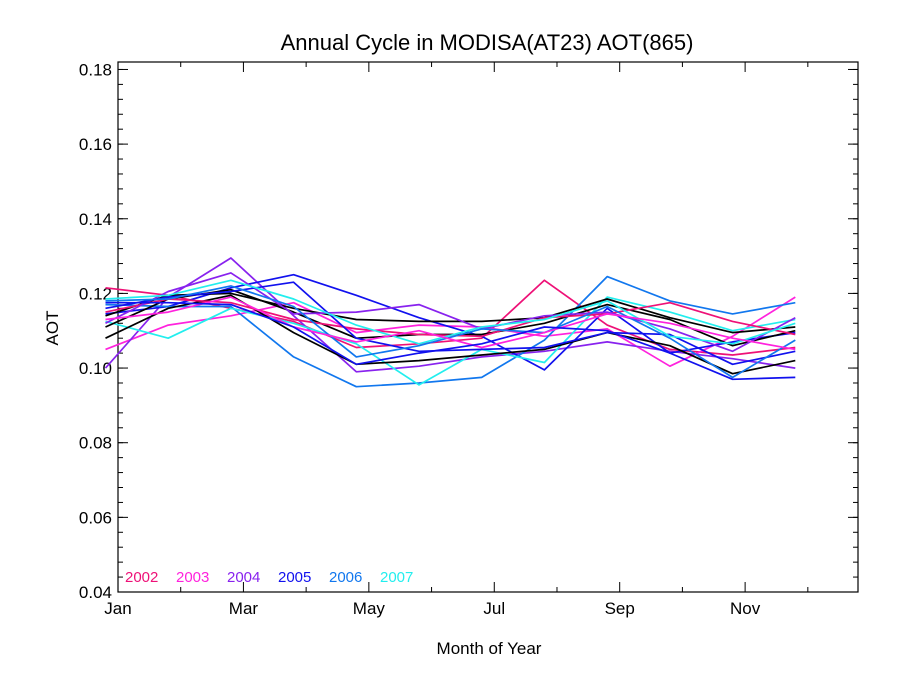  What do you see at coordinates (396, 577) in the screenshot?
I see `legend-entry-2007: 2007` at bounding box center [396, 577].